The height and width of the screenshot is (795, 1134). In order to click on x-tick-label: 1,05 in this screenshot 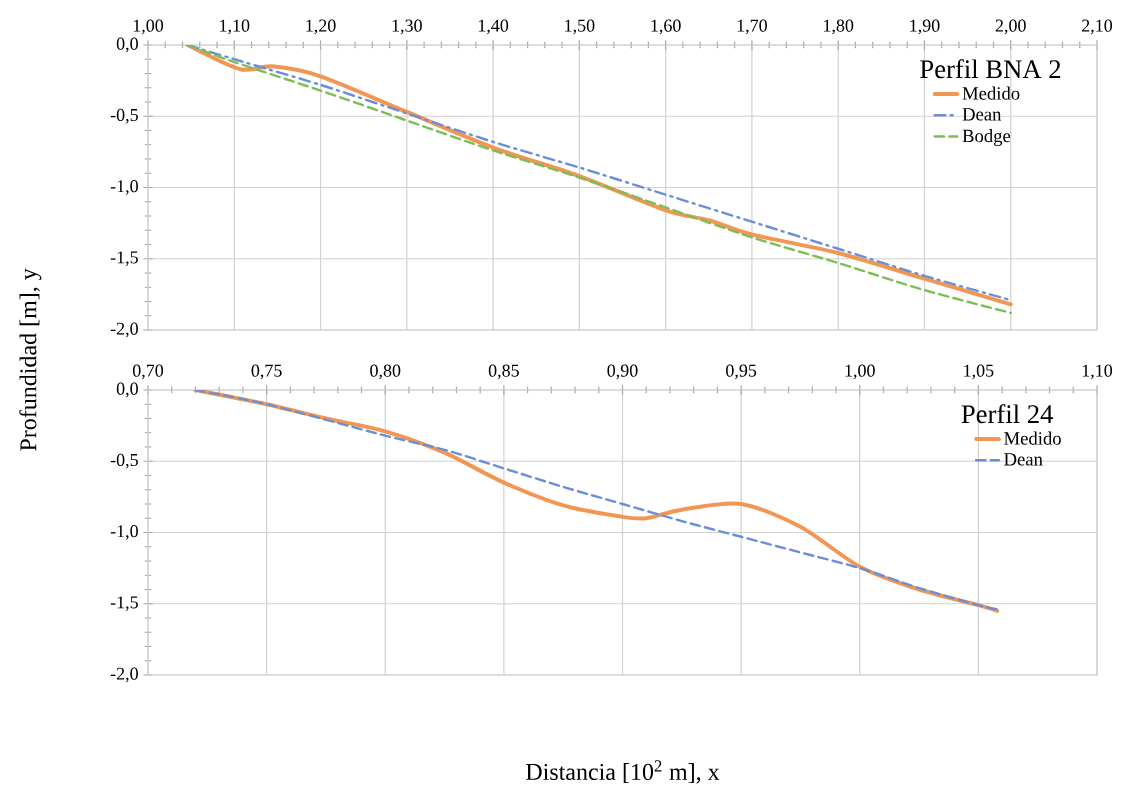, I will do `click(979, 372)`.